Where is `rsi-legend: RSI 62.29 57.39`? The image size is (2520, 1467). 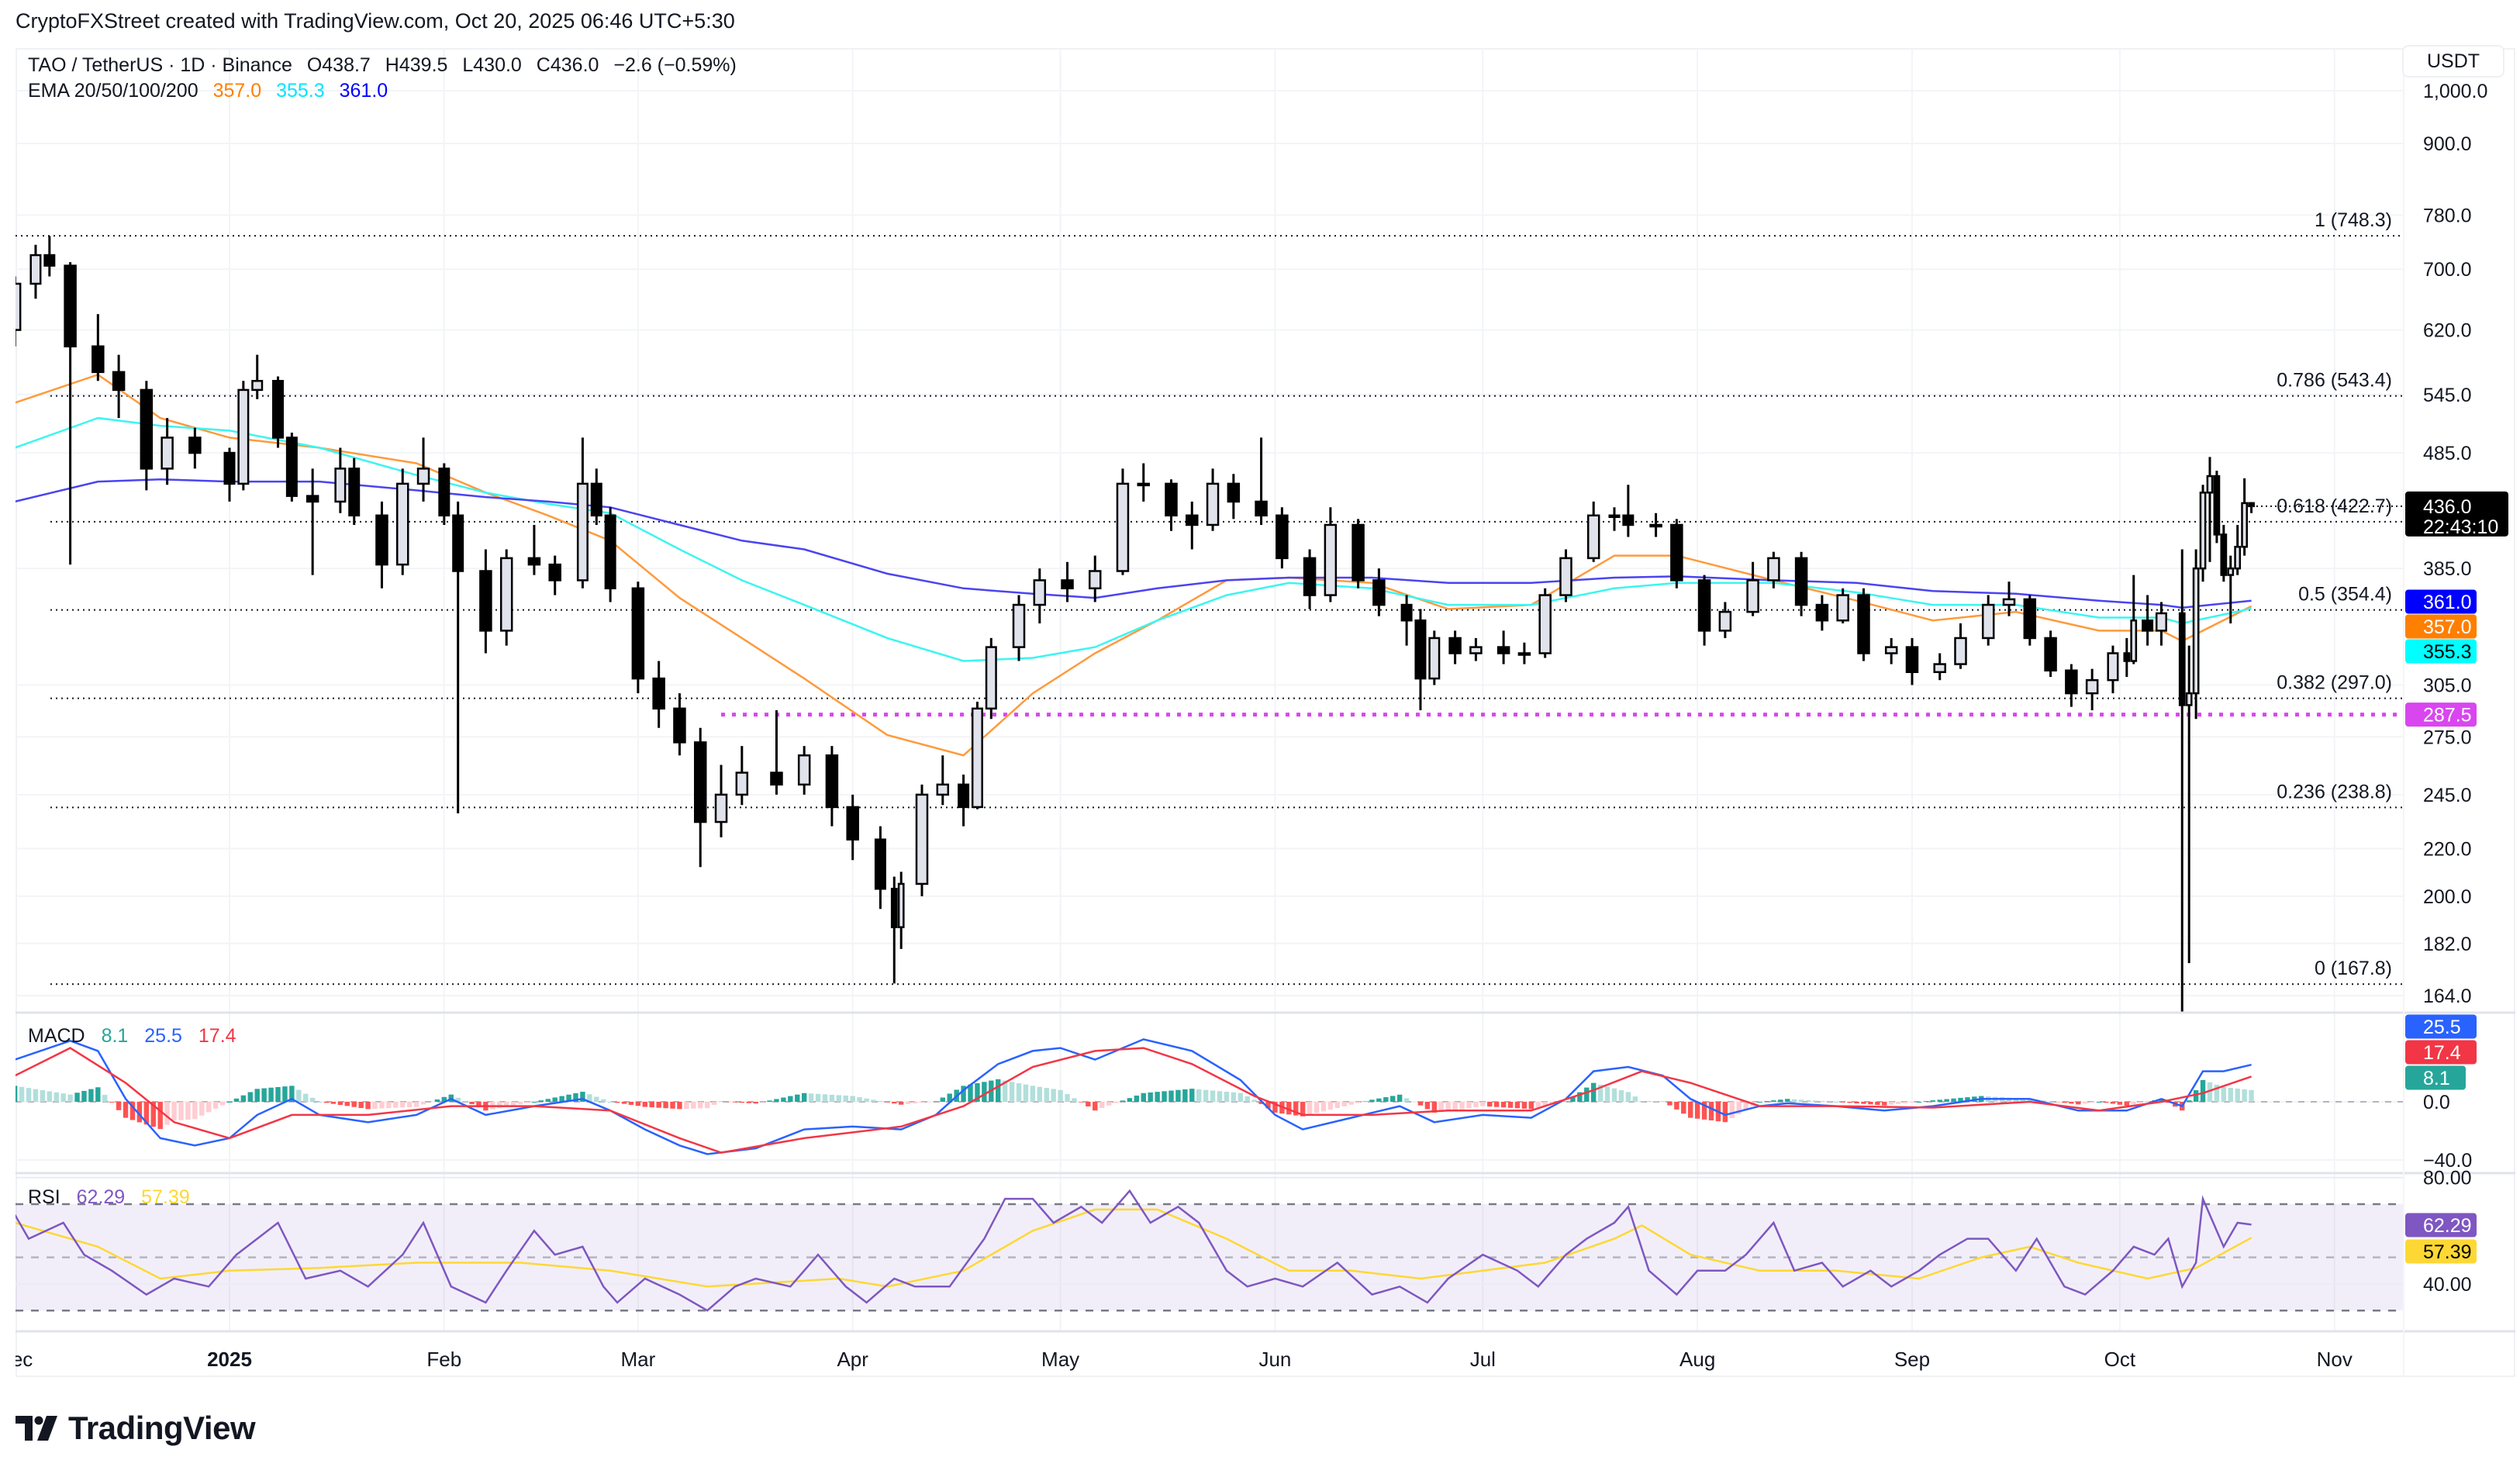
rsi-legend: RSI 62.29 57.39 is located at coordinates (115, 1197).